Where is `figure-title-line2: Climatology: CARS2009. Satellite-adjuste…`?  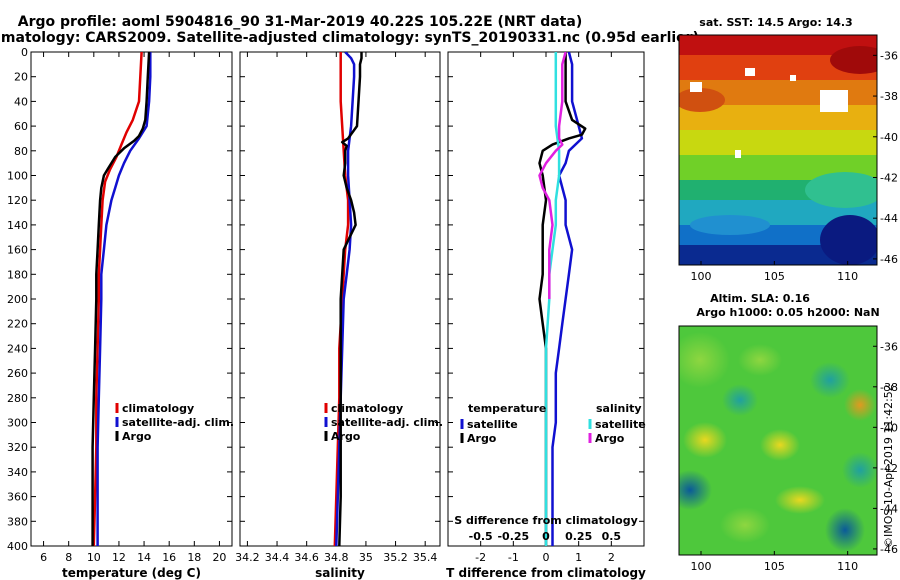
figure-title-line2: Climatology: CARS2009. Satellite-adjuste… is located at coordinates (349, 38).